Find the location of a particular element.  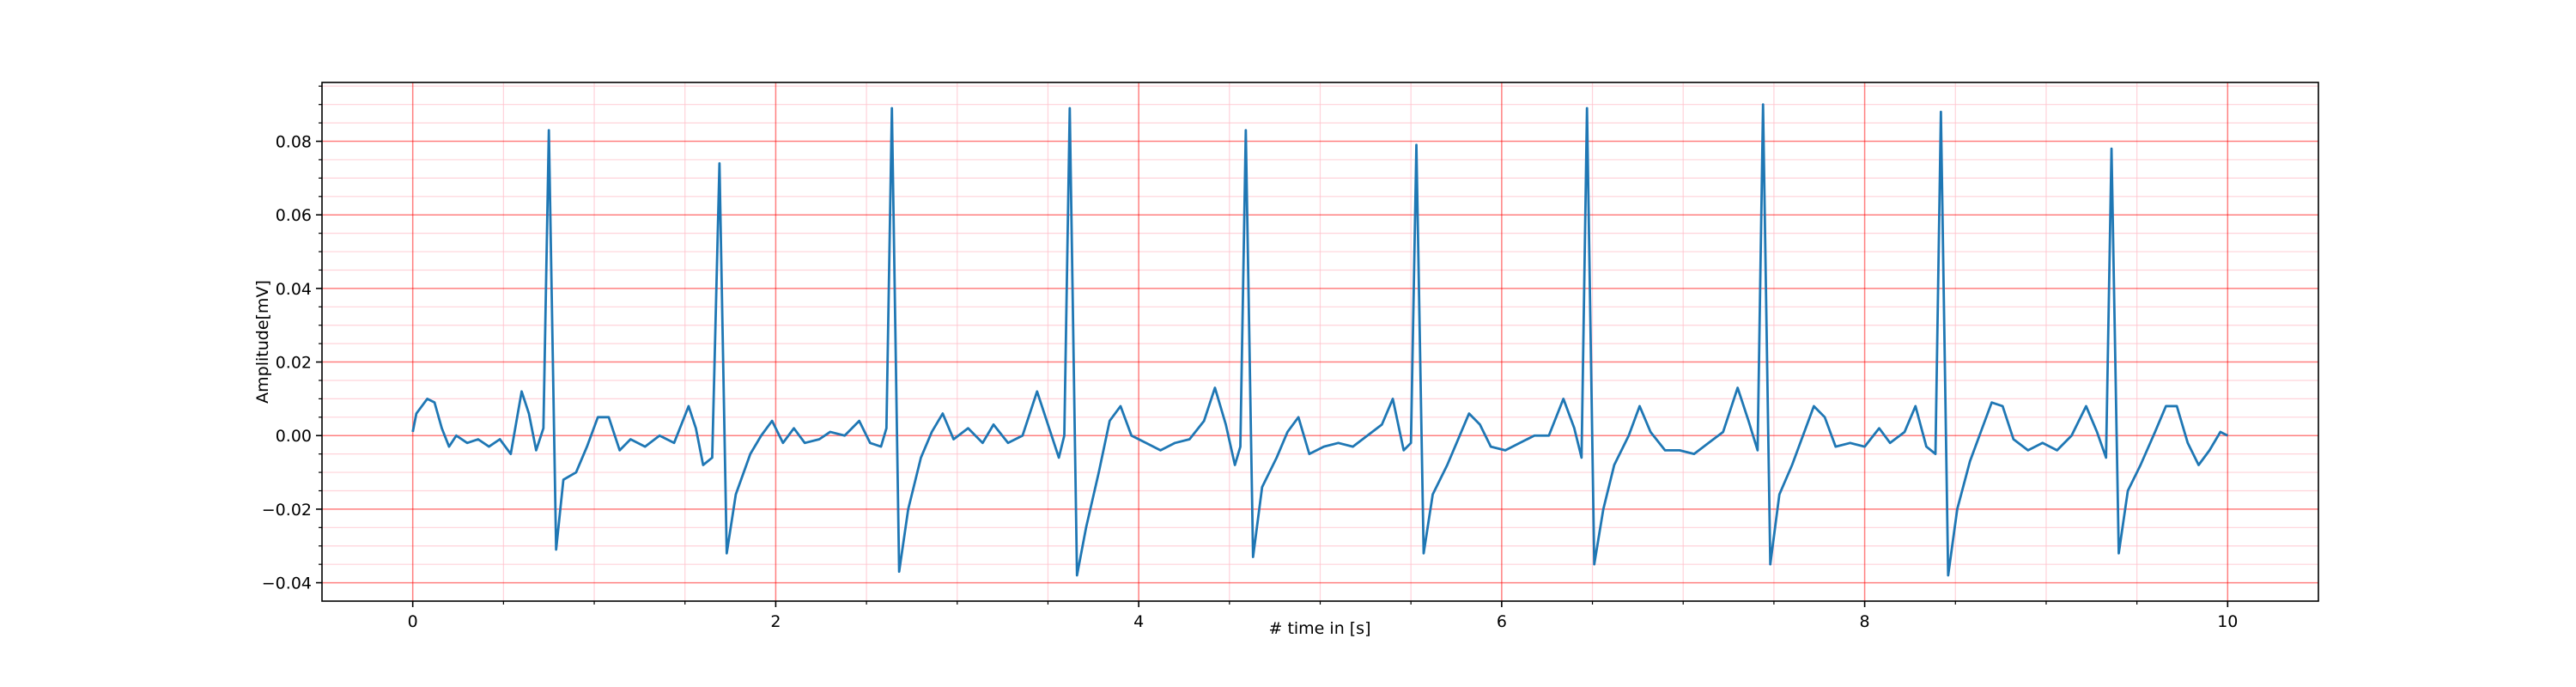

x-tick-label: 0 is located at coordinates (413, 621).